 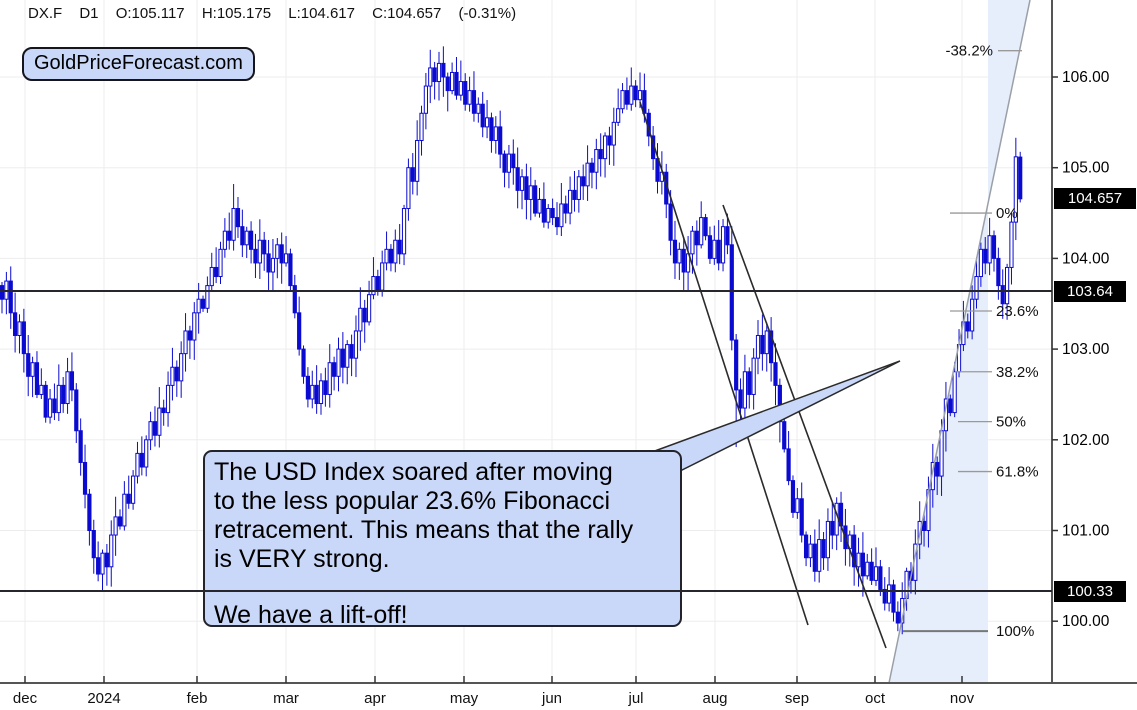 I want to click on x-axis-label: mar, so click(x=286, y=698).